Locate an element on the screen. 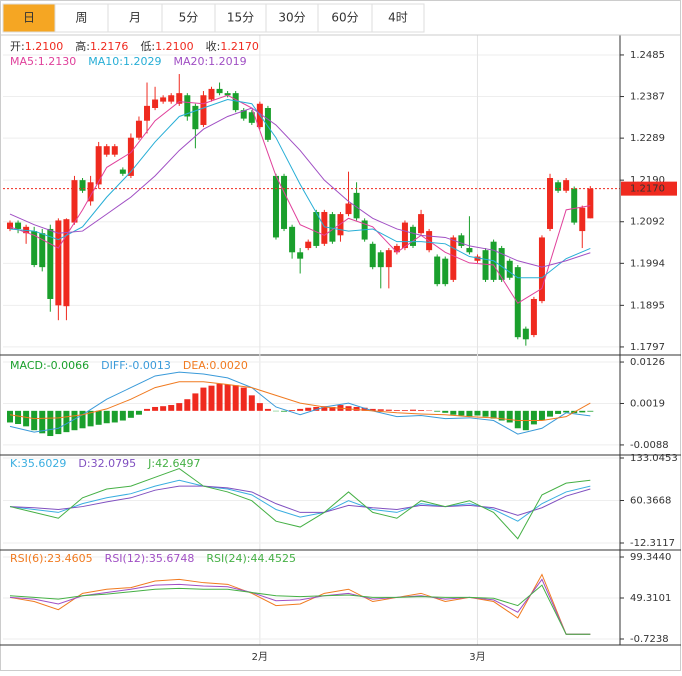 The image size is (682, 676). legend-value: 1.2100 is located at coordinates (44, 46).